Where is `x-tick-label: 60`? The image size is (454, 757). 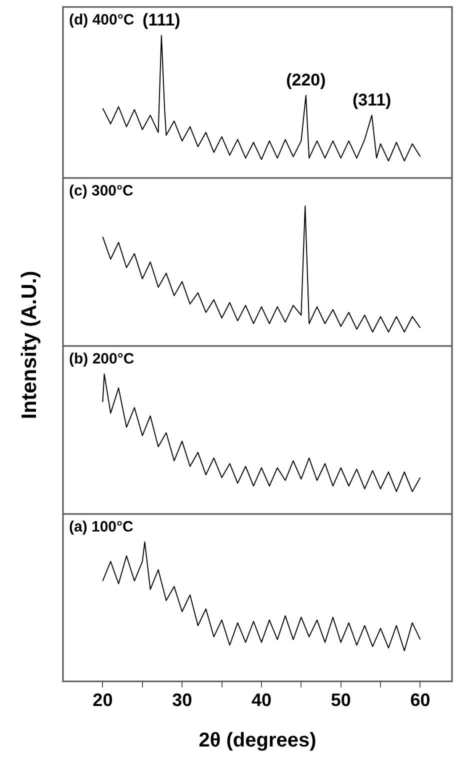
x-tick-label: 60 is located at coordinates (420, 700).